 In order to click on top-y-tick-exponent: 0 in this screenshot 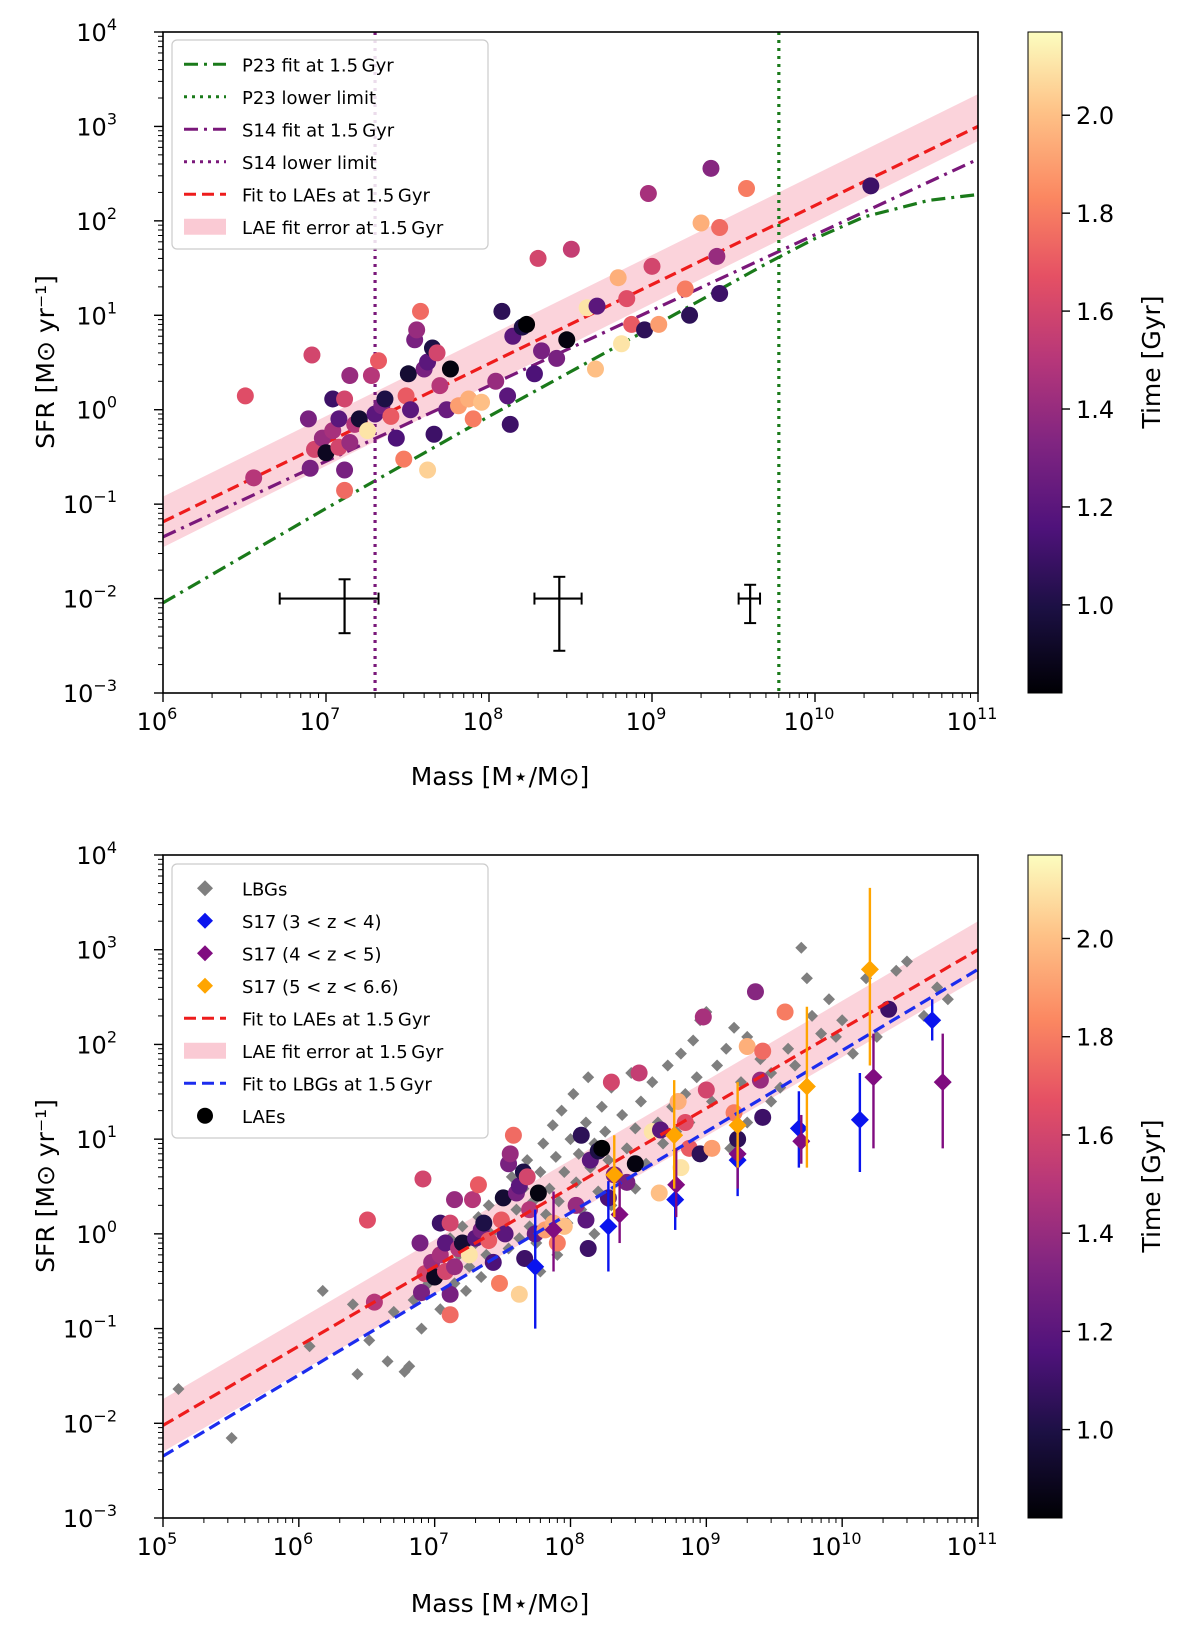, I will do `click(112, 402)`.